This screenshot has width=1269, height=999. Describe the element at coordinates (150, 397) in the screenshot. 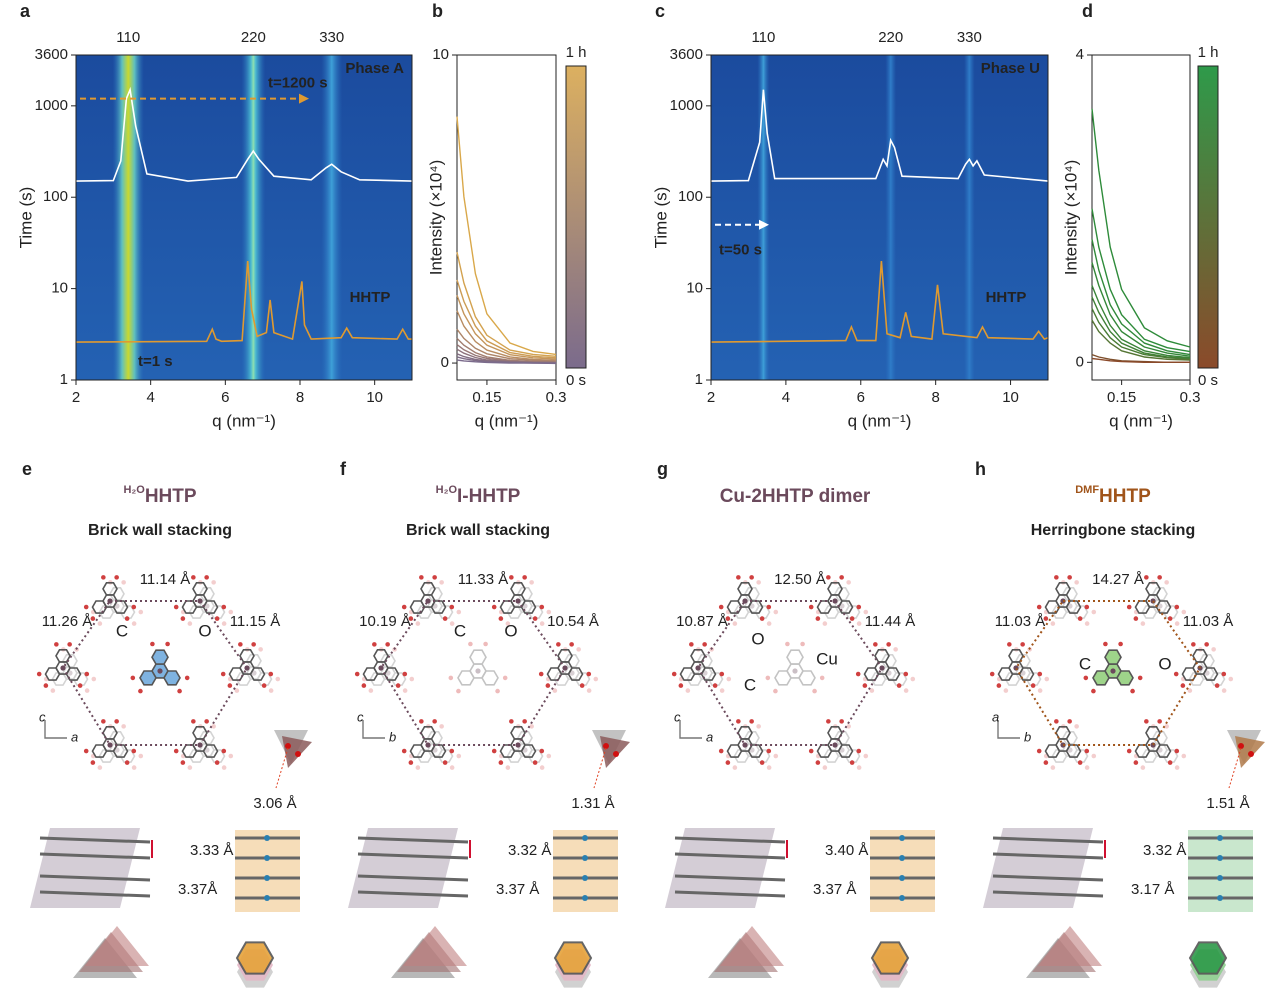

I see `x-tick-label: 4` at that location.